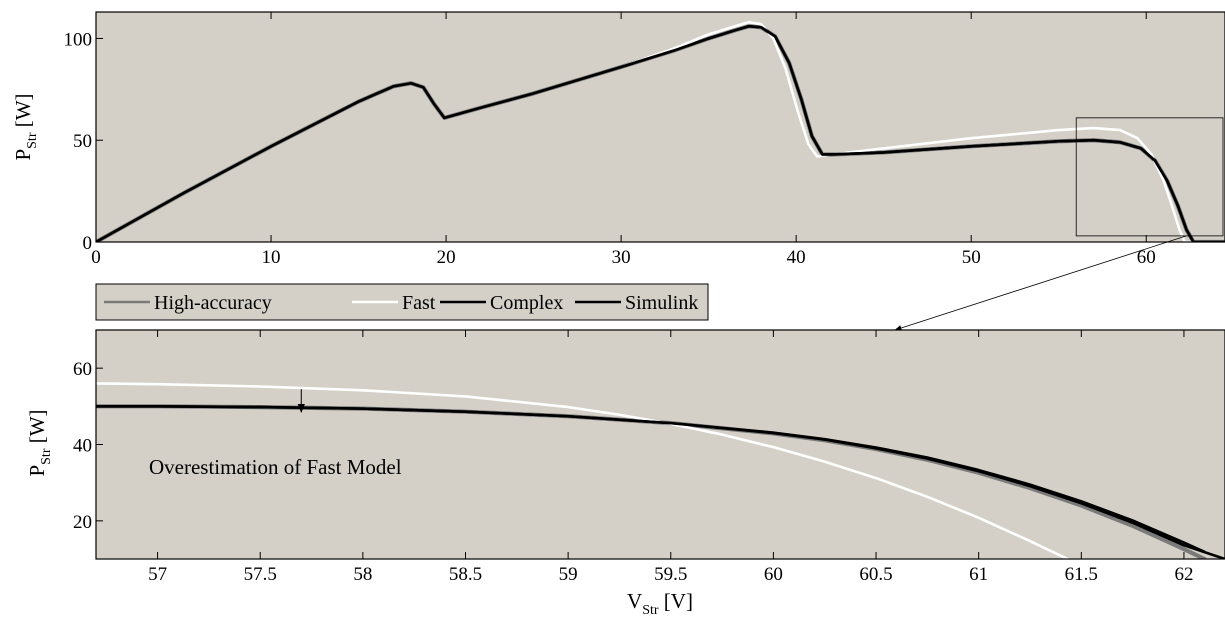 The image size is (1225, 624). Describe the element at coordinates (394, 303) in the screenshot. I see `legend-item-fast: Fast` at that location.